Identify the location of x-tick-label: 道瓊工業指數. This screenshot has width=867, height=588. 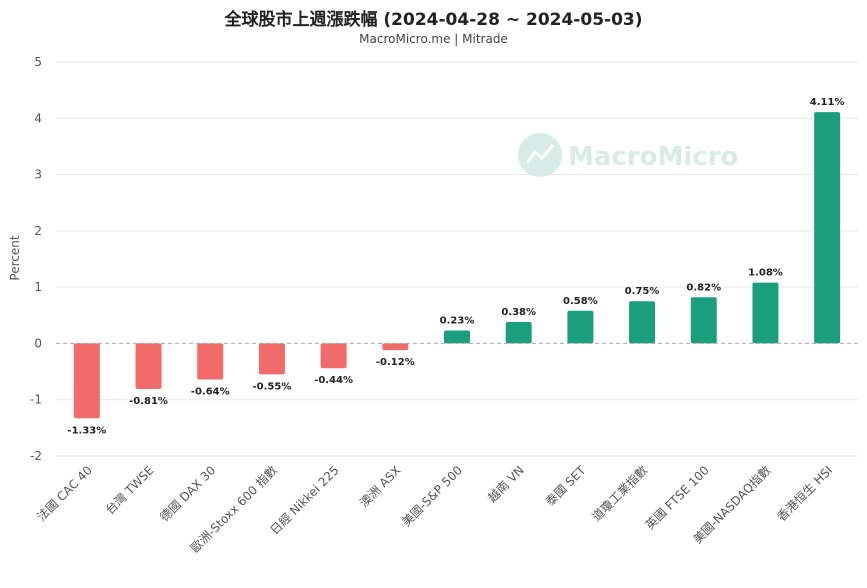
(620, 494).